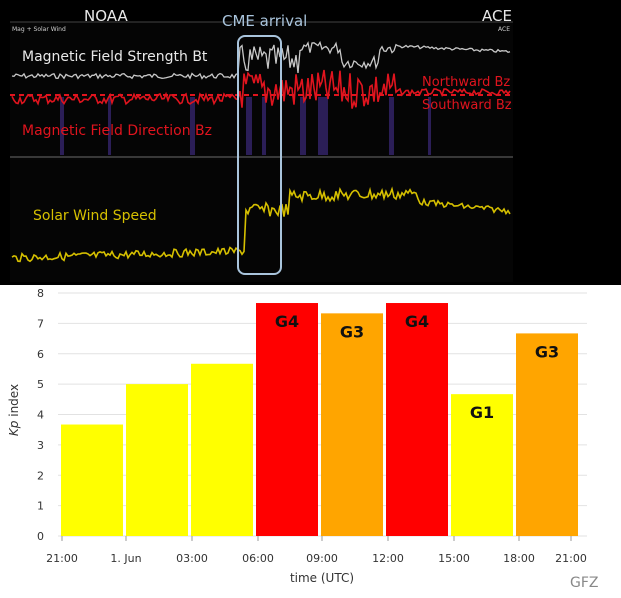  I want to click on x-tick-label: 06:00, so click(258, 558).